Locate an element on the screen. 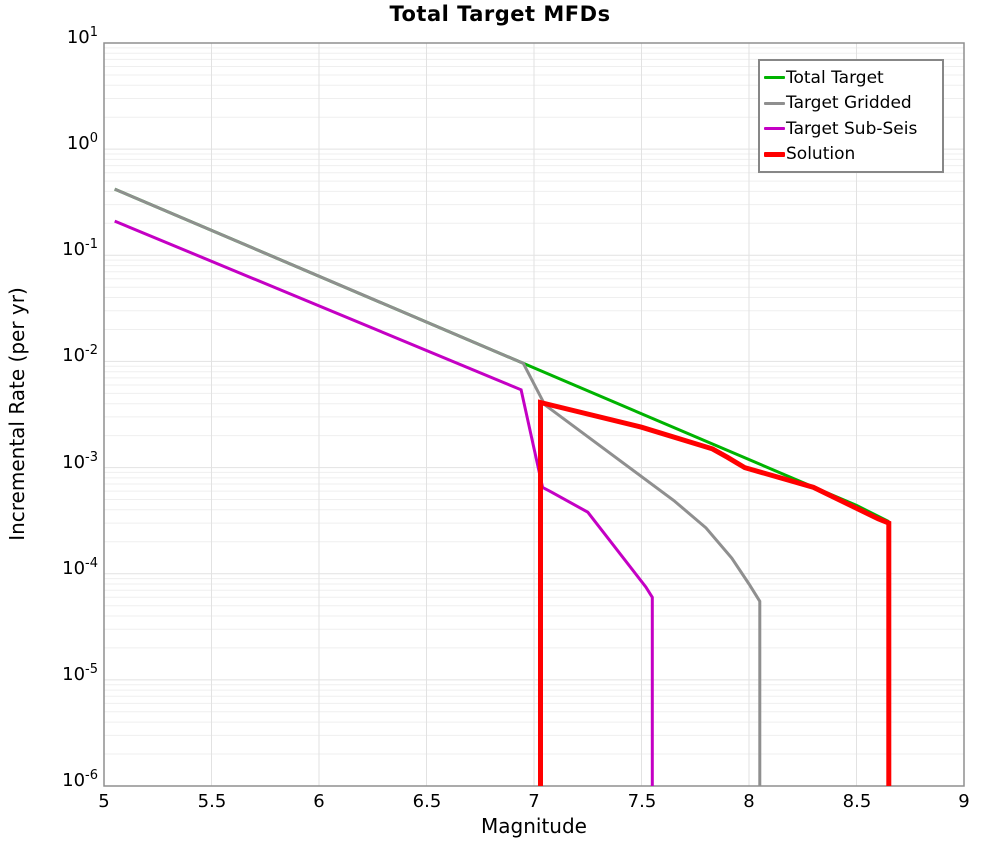  legend-item-total-target: Total Target is located at coordinates (851, 78).